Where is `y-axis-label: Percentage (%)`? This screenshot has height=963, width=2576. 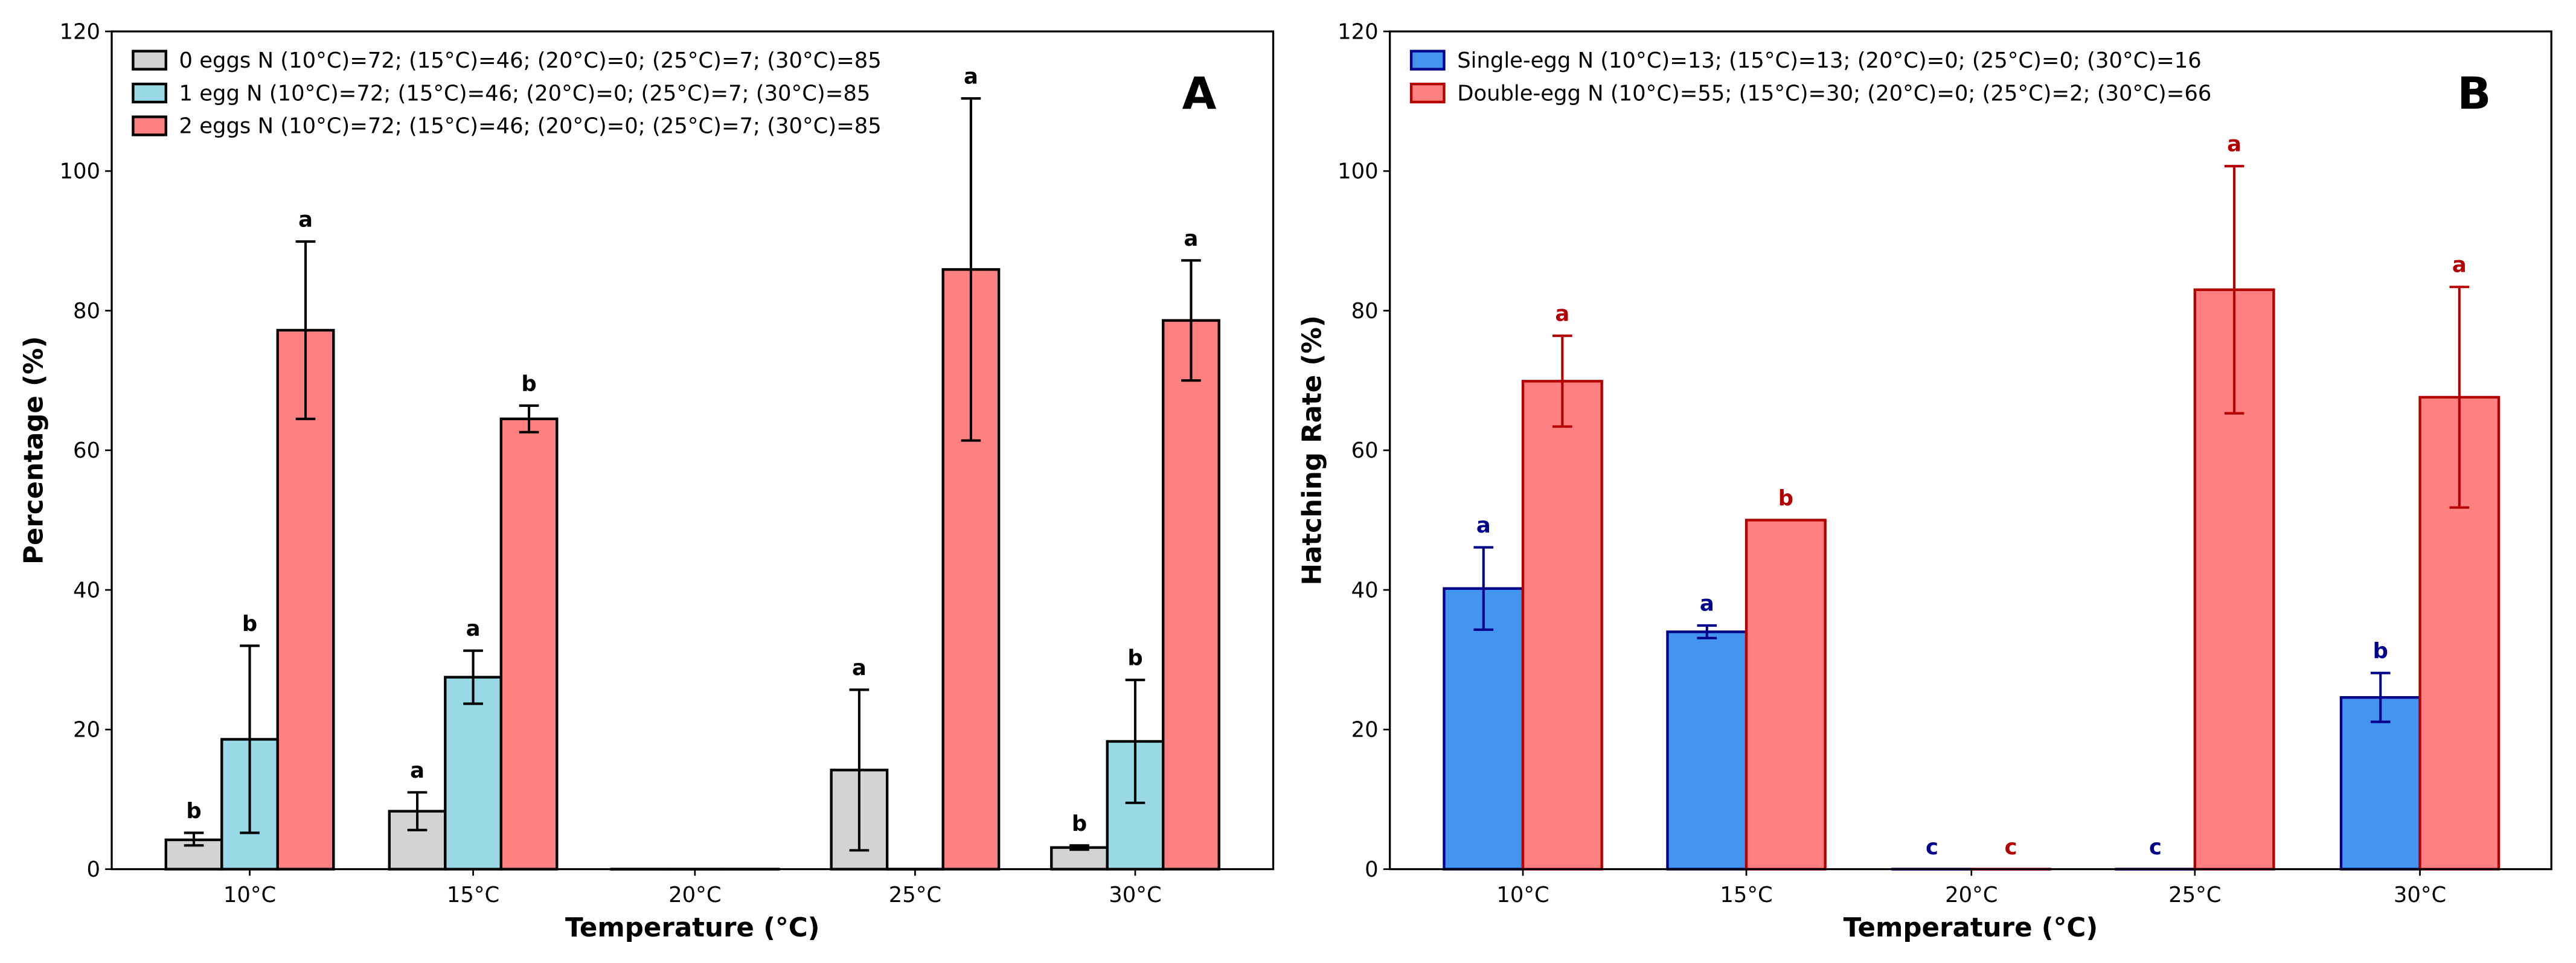 y-axis-label: Percentage (%) is located at coordinates (34, 450).